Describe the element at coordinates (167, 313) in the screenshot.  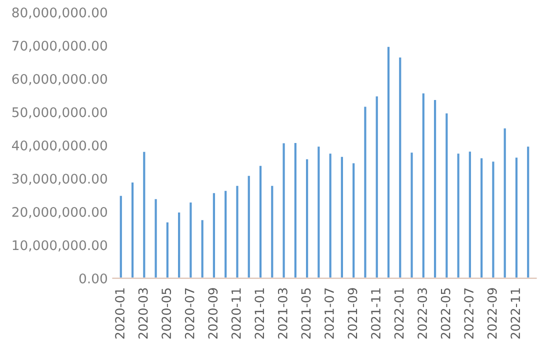
I see `x-tick-label: 2020-05` at that location.